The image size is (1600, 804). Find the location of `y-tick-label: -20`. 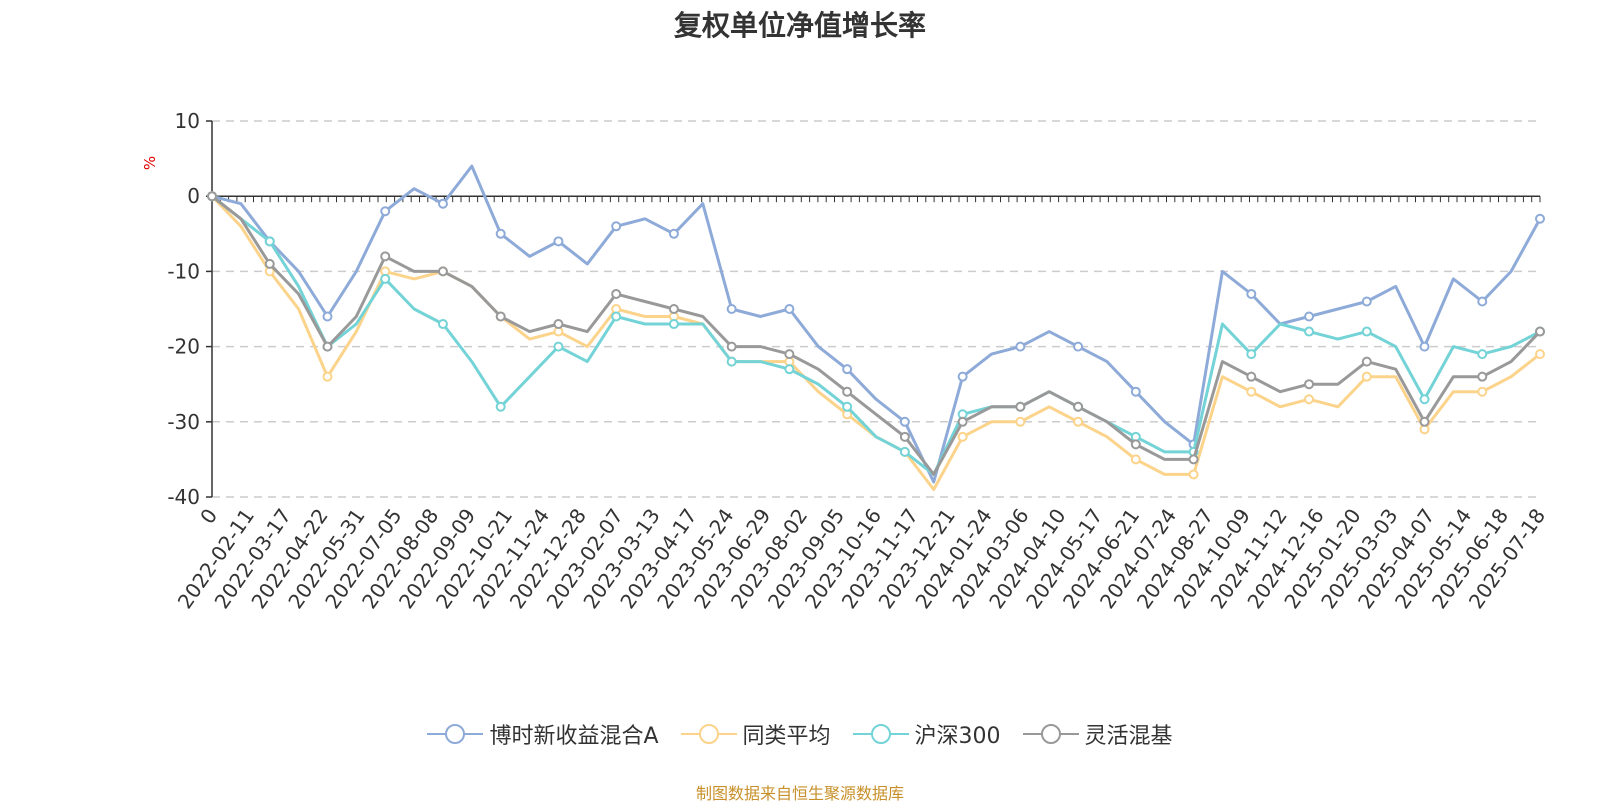

y-tick-label: -20 is located at coordinates (183, 347).